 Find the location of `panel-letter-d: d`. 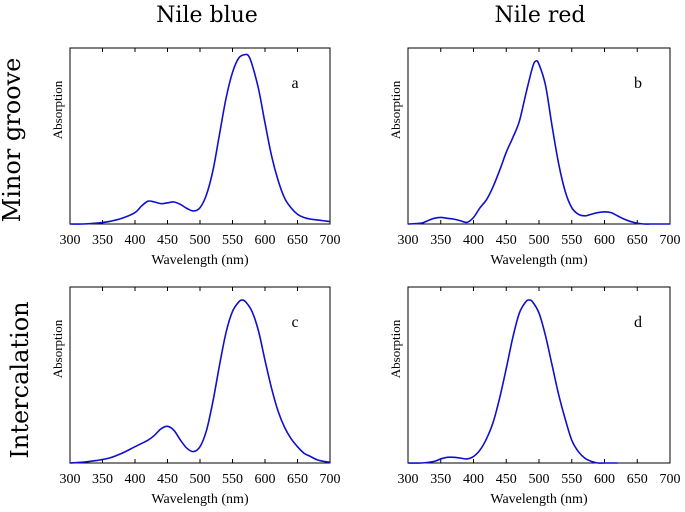

panel-letter-d: d is located at coordinates (638, 322).